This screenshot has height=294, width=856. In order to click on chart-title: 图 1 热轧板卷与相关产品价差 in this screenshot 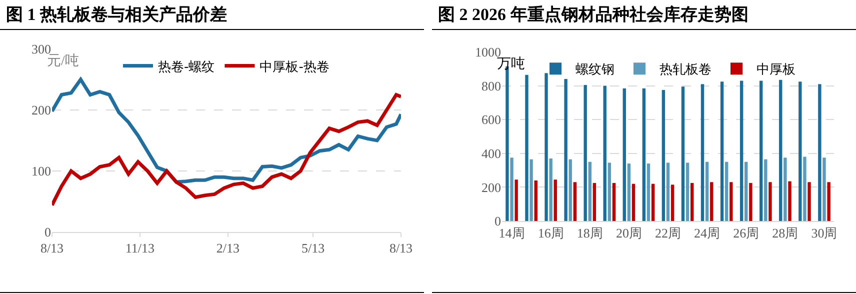, I will do `click(212, 15)`.